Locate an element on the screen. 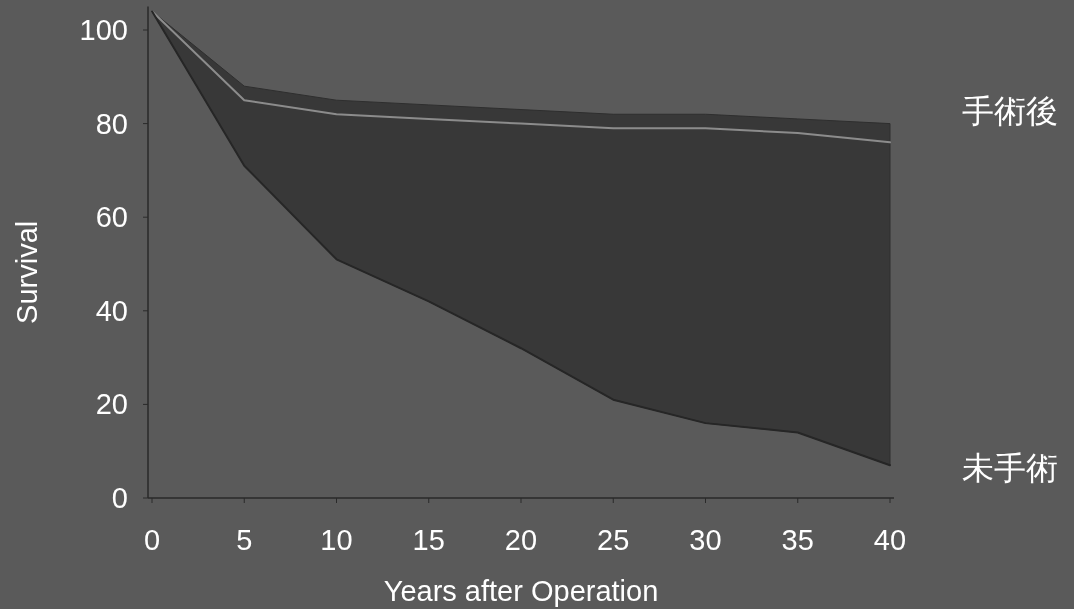  text: 手術後 is located at coordinates (1010, 111).